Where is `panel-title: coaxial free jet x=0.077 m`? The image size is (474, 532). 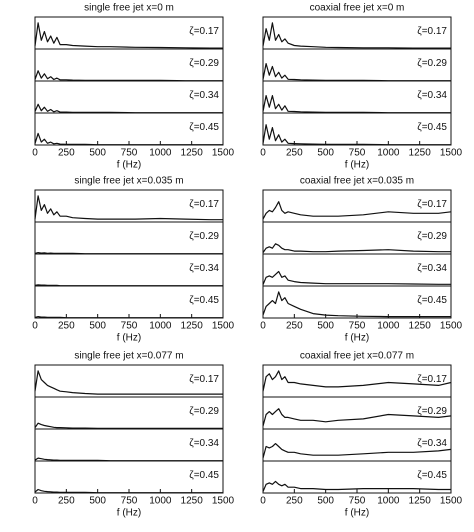
panel-title: coaxial free jet x=0.077 m is located at coordinates (357, 356).